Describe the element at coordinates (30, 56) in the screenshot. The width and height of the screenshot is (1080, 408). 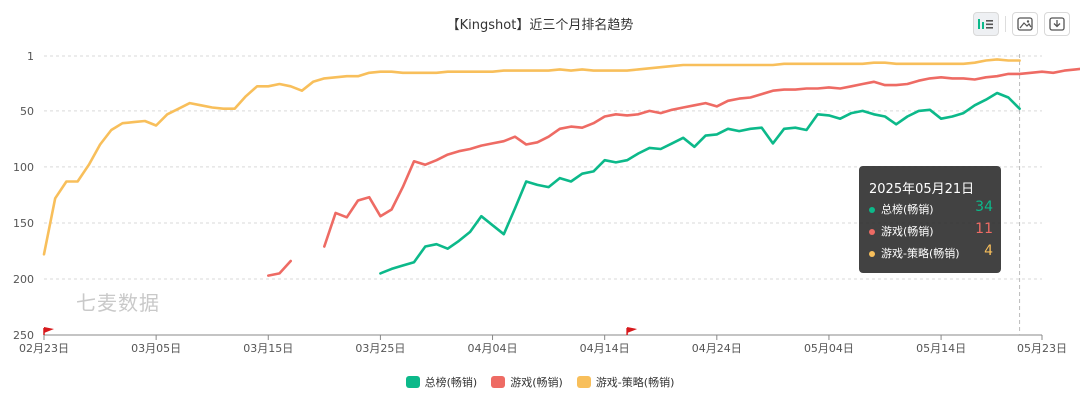
I see `y-tick-label: 1` at that location.